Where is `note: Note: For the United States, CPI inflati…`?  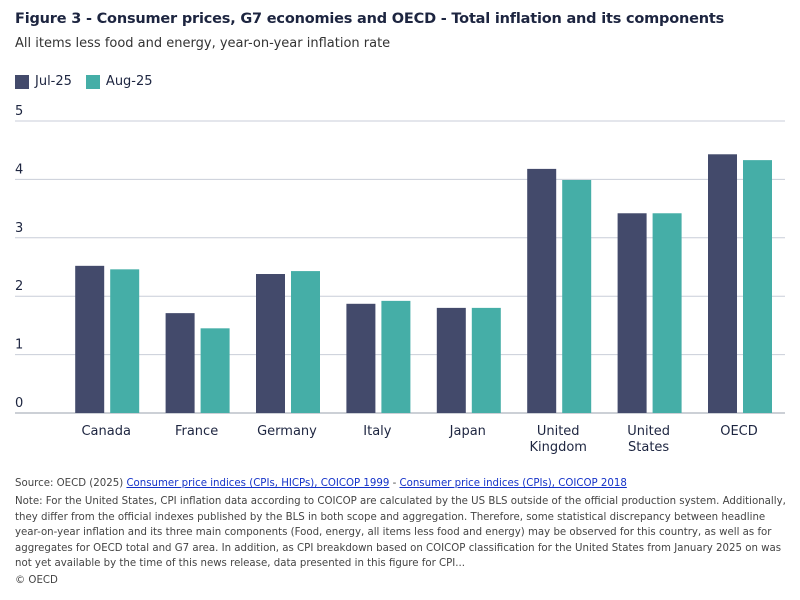 note: Note: For the United States, CPI inflati… is located at coordinates (400, 532).